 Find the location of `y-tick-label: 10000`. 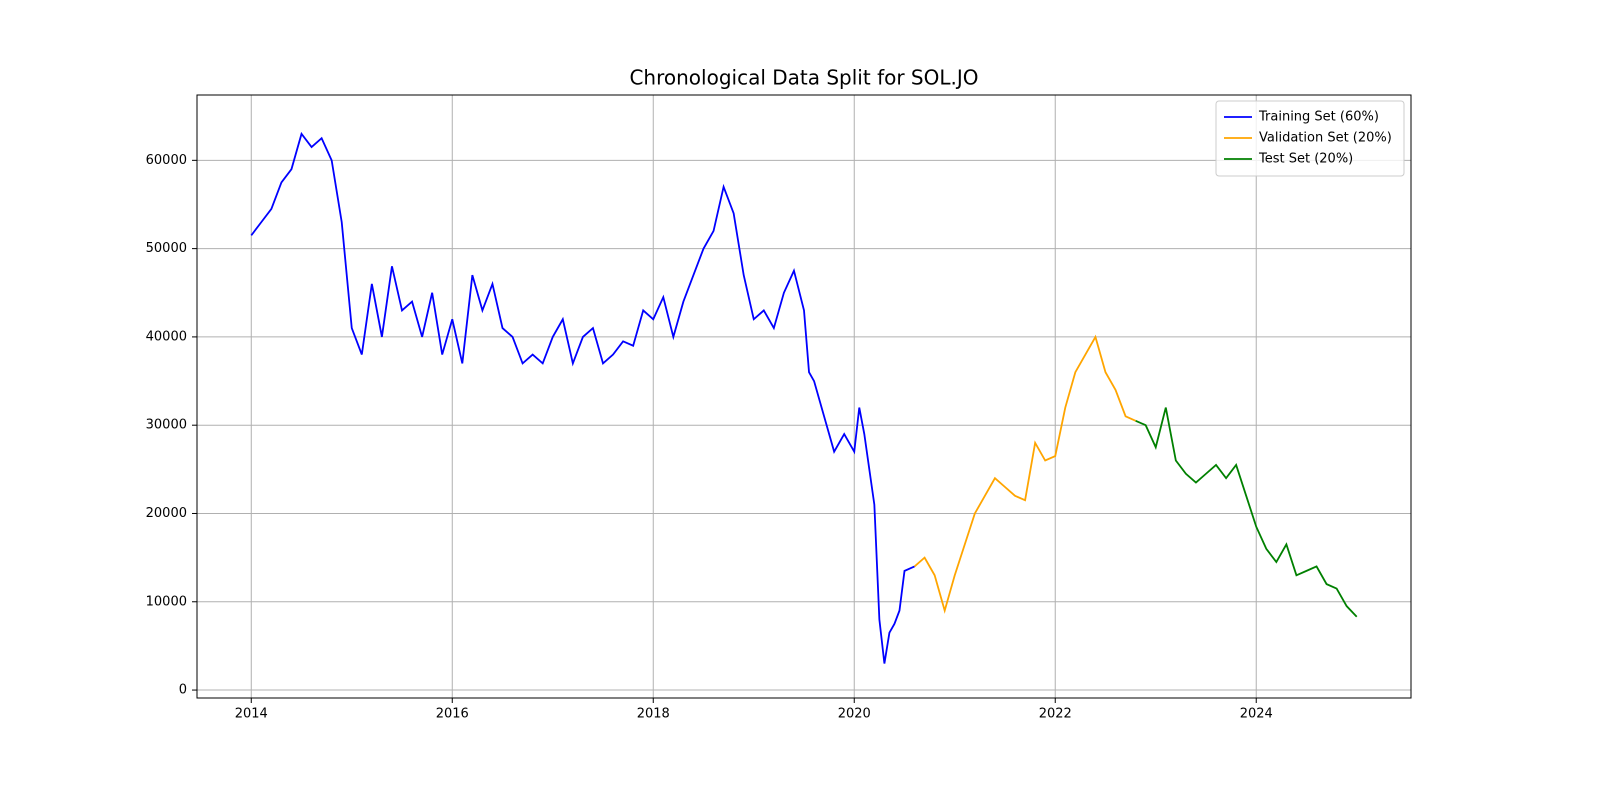

y-tick-label: 10000 is located at coordinates (166, 601).